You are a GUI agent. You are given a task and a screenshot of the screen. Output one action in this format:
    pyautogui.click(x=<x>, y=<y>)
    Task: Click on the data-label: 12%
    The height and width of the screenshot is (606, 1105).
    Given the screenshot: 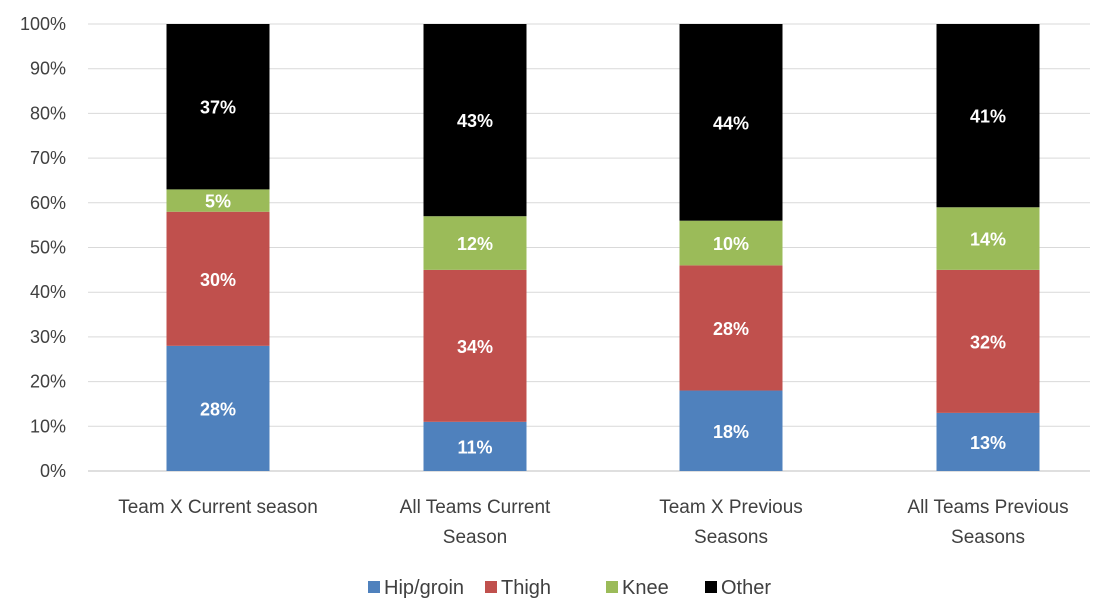 What is the action you would take?
    pyautogui.click(x=475, y=244)
    